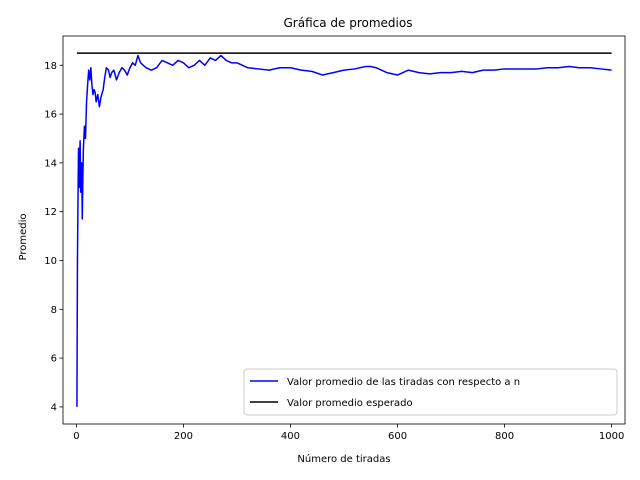 The height and width of the screenshot is (480, 640). I want to click on y-tick-label: 6, so click(54, 359).